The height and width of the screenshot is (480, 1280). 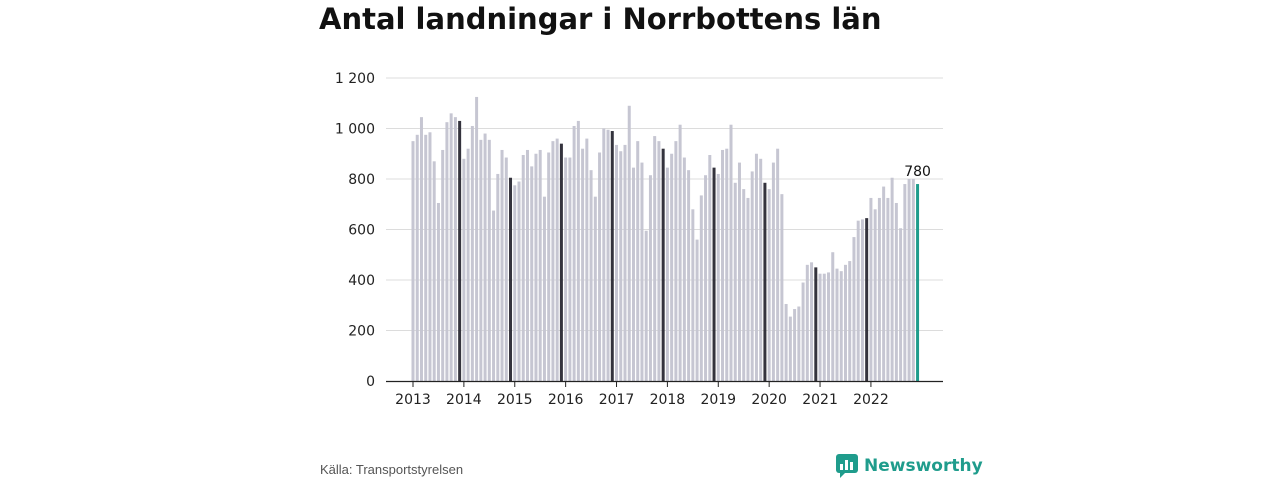 I want to click on data-label: 780, so click(x=917, y=172).